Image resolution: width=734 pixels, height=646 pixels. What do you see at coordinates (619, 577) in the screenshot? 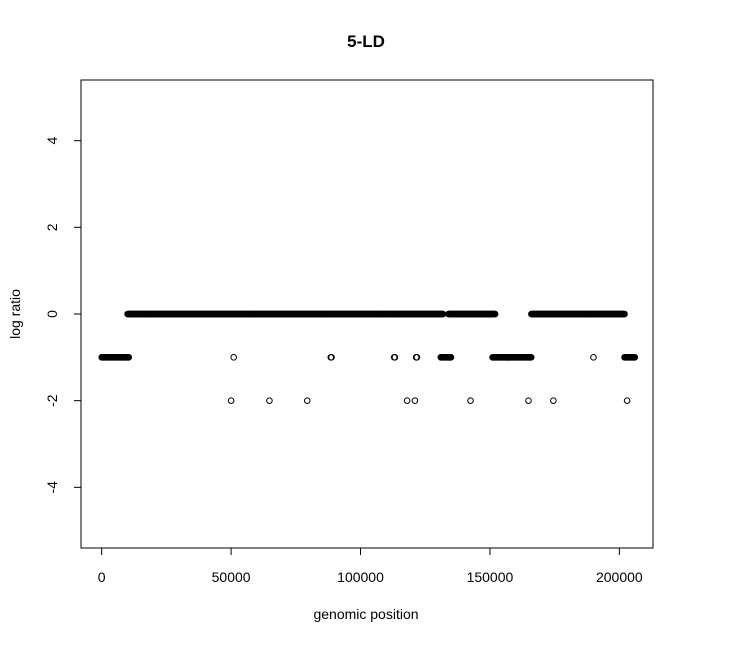
I see `x-tick-label: 200000` at bounding box center [619, 577].